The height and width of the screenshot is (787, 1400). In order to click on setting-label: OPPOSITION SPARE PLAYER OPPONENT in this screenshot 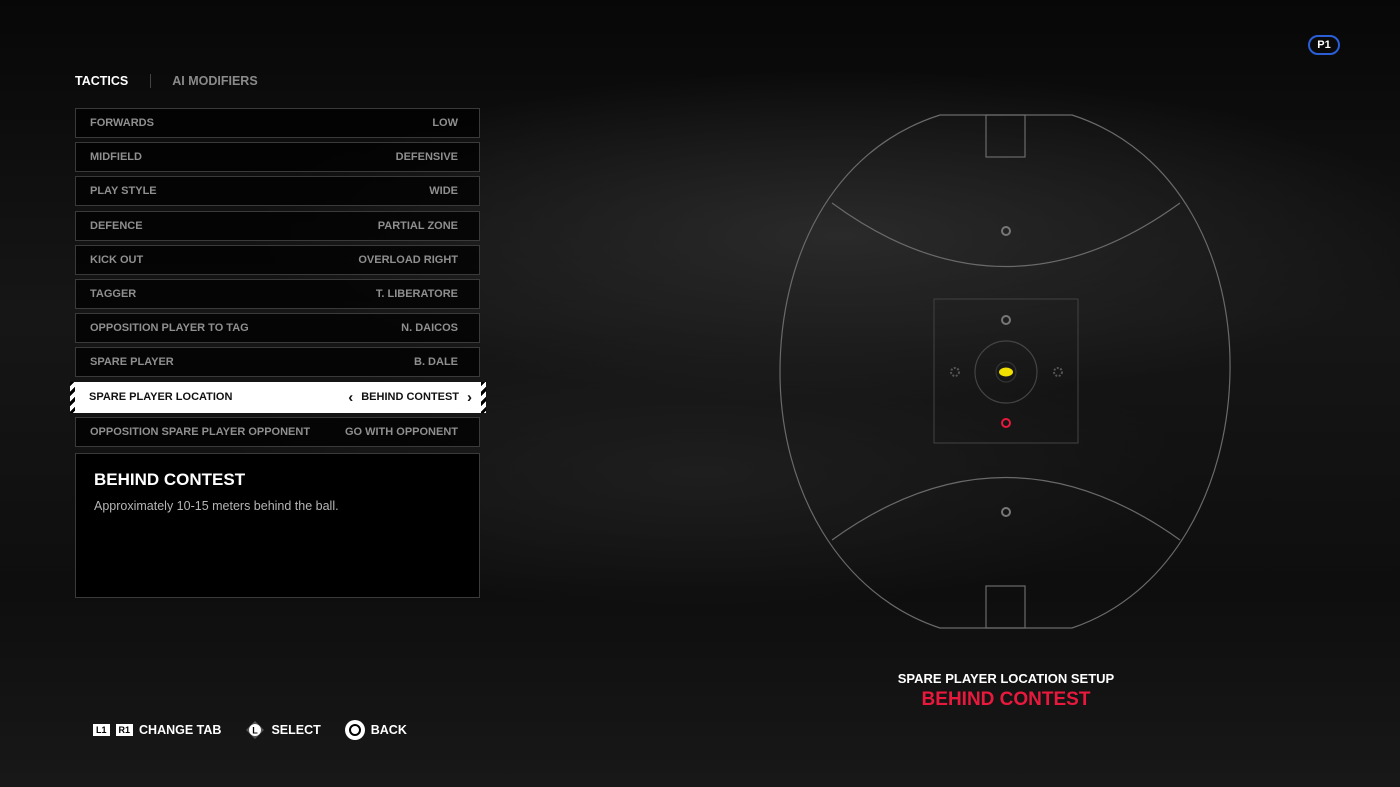, I will do `click(200, 431)`.